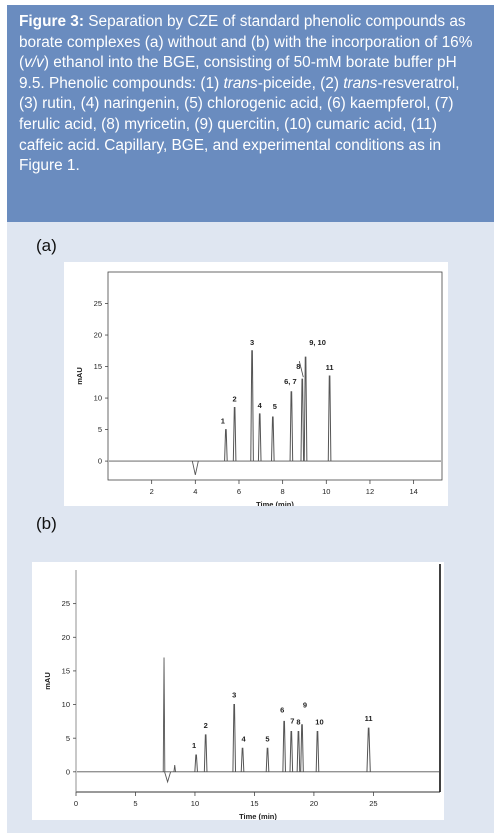 This screenshot has width=500, height=839. What do you see at coordinates (66, 637) in the screenshot?
I see `chart-b-y-tick-label: 20` at bounding box center [66, 637].